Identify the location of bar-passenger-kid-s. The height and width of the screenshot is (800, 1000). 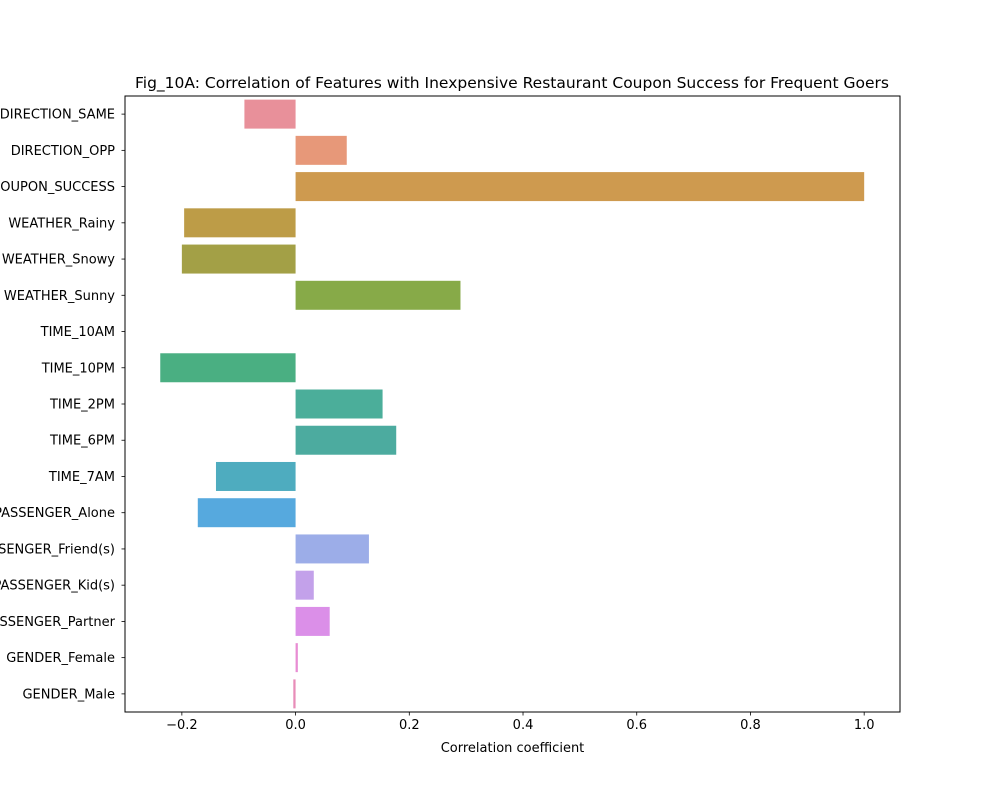
(304, 585).